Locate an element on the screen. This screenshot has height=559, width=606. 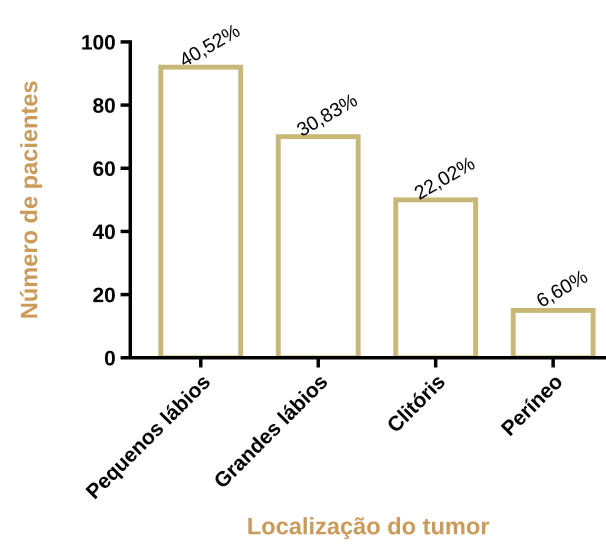
y-tick-label: 80 is located at coordinates (104, 105).